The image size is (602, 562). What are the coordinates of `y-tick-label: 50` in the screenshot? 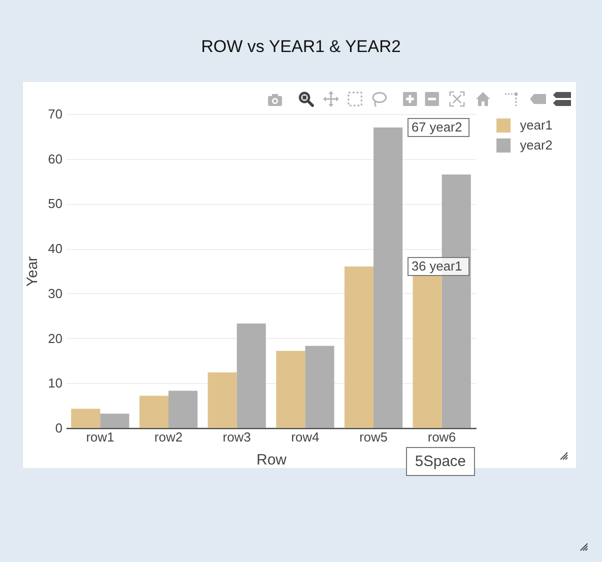 It's located at (55, 204).